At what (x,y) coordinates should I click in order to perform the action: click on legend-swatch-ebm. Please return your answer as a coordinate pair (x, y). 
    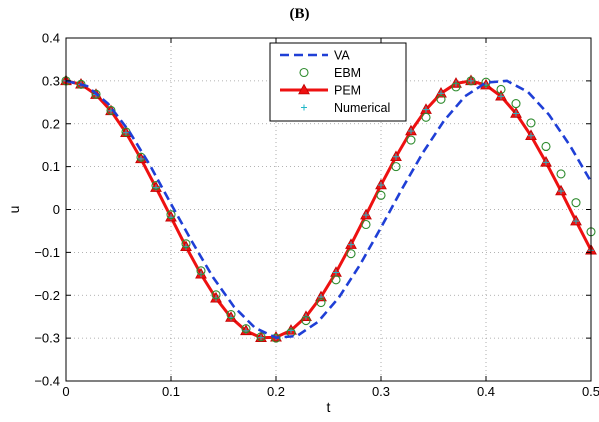
    Looking at the image, I should click on (304, 72).